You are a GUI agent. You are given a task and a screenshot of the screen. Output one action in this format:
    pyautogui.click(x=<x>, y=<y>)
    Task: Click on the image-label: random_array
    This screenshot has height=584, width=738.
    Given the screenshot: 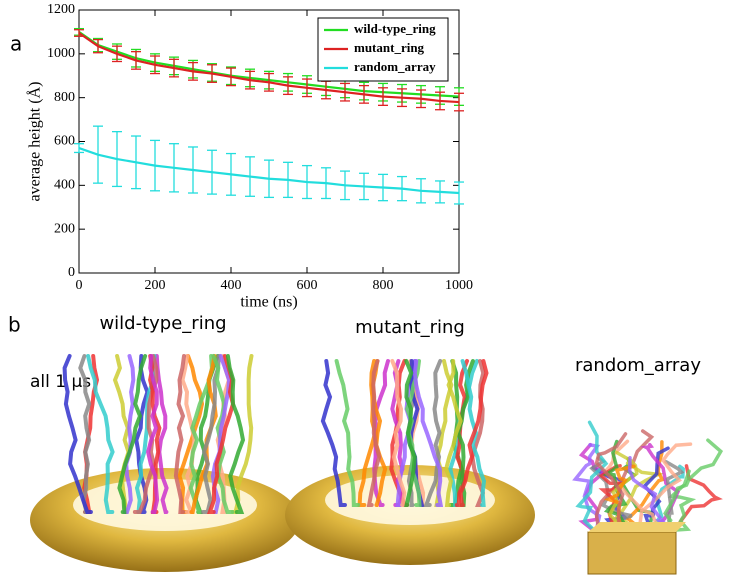 What is the action you would take?
    pyautogui.click(x=638, y=365)
    